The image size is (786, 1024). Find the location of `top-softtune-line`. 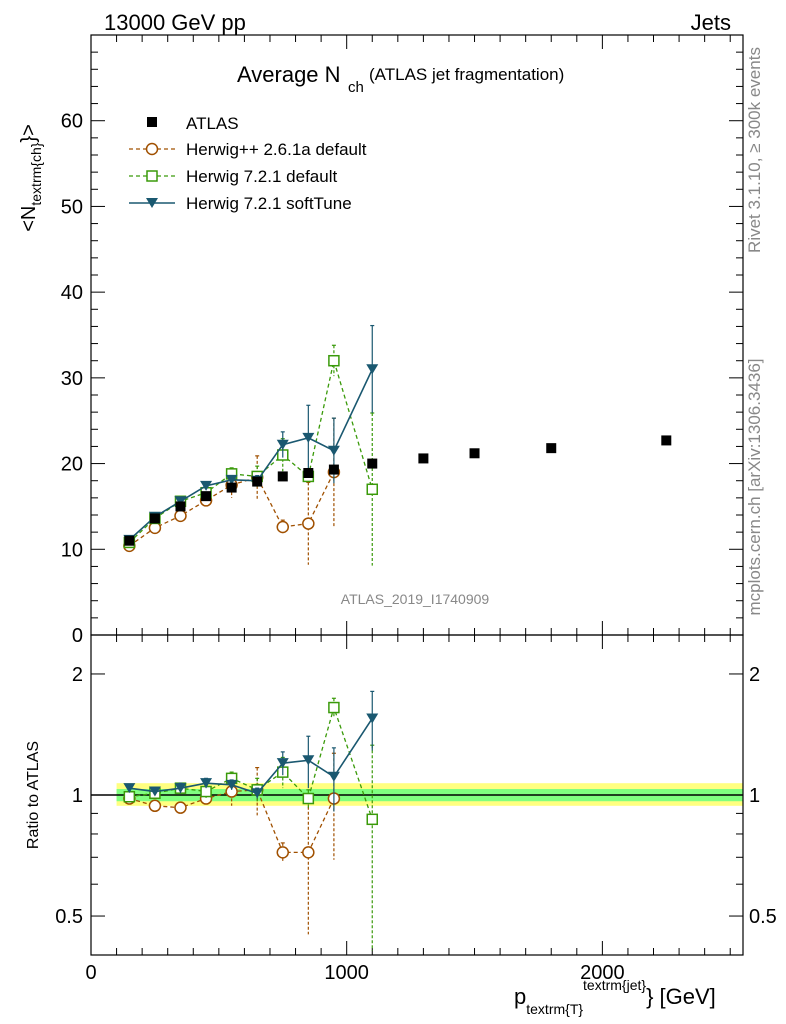

top-softtune-line is located at coordinates (250, 454).